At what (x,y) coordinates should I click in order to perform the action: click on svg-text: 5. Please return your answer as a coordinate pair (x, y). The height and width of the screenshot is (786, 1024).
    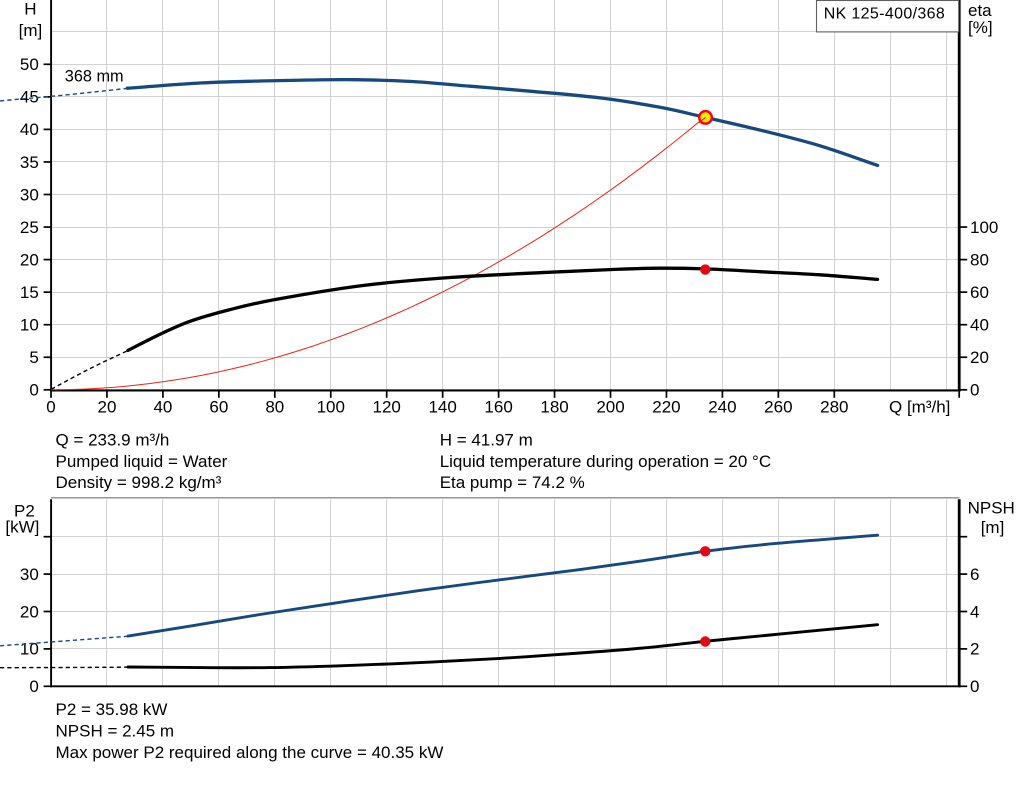
    Looking at the image, I should click on (33, 357).